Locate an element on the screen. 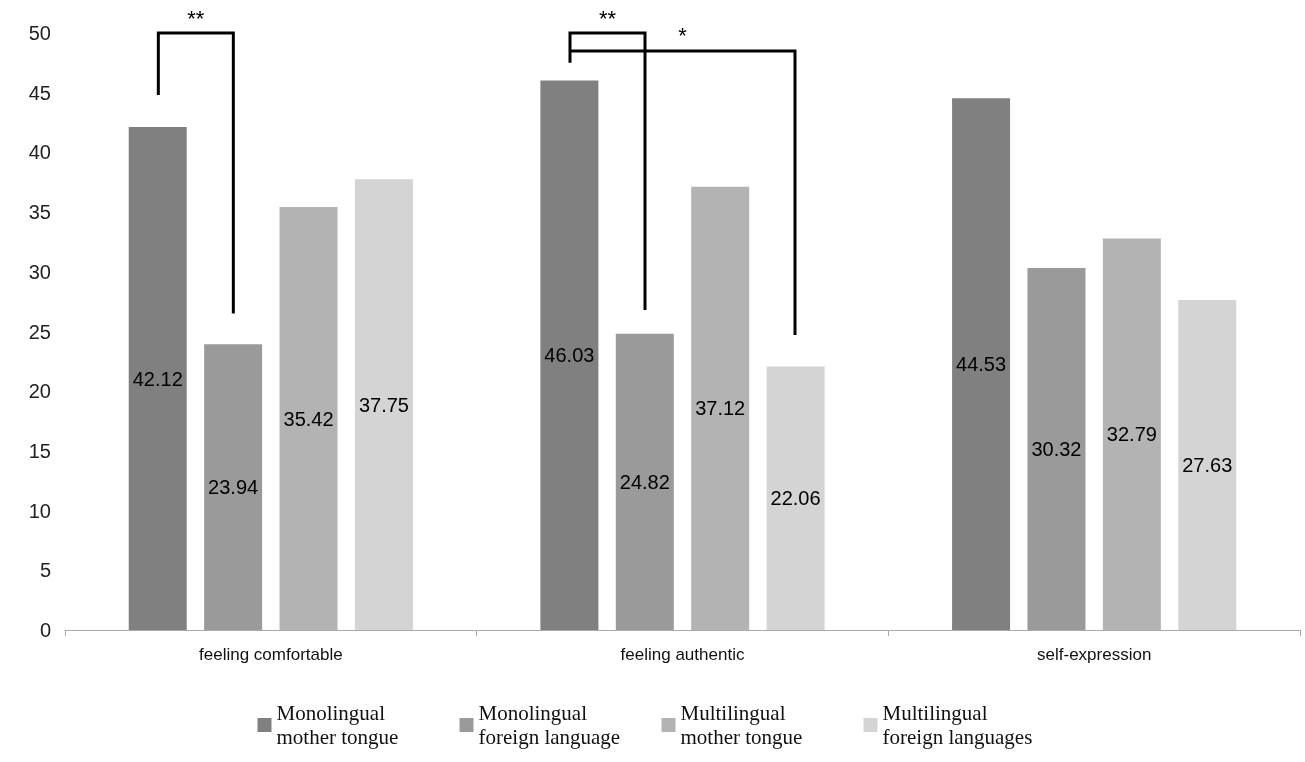 The width and height of the screenshot is (1305, 762). y-tick-label: 35 is located at coordinates (39, 212).